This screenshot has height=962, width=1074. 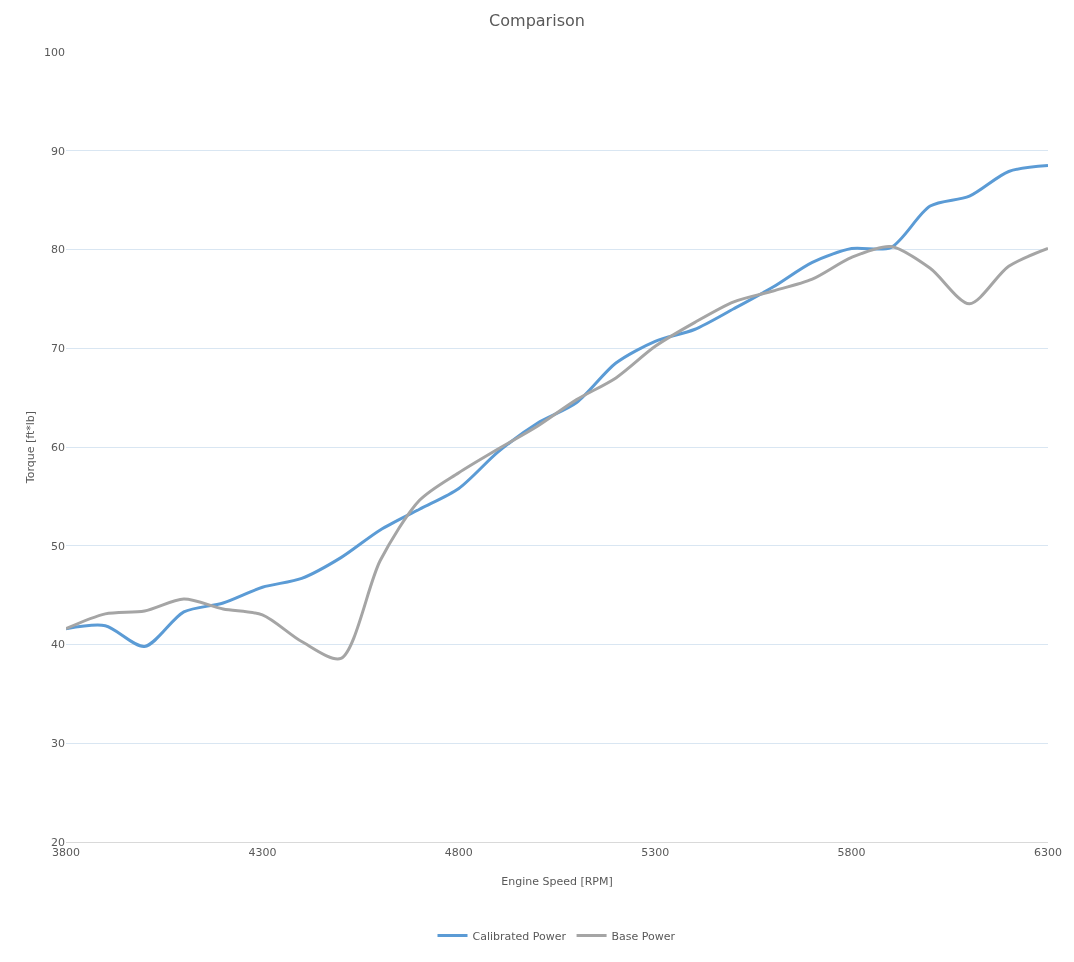 What do you see at coordinates (58, 546) in the screenshot?
I see `y-tick-label: 50` at bounding box center [58, 546].